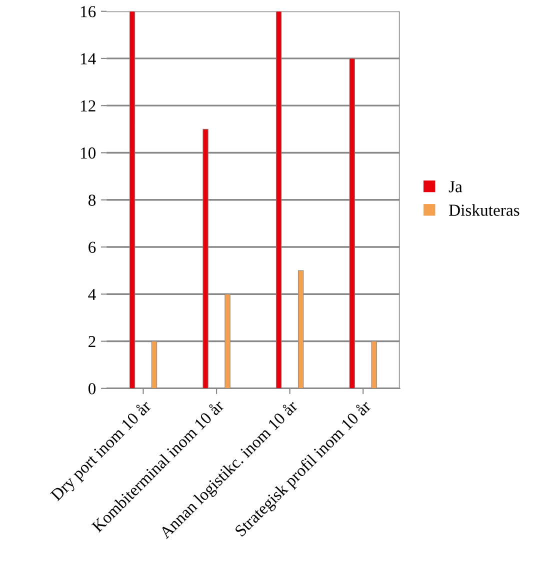 Image resolution: width=533 pixels, height=567 pixels. What do you see at coordinates (92, 247) in the screenshot?
I see `y-tick-label: 6` at bounding box center [92, 247].